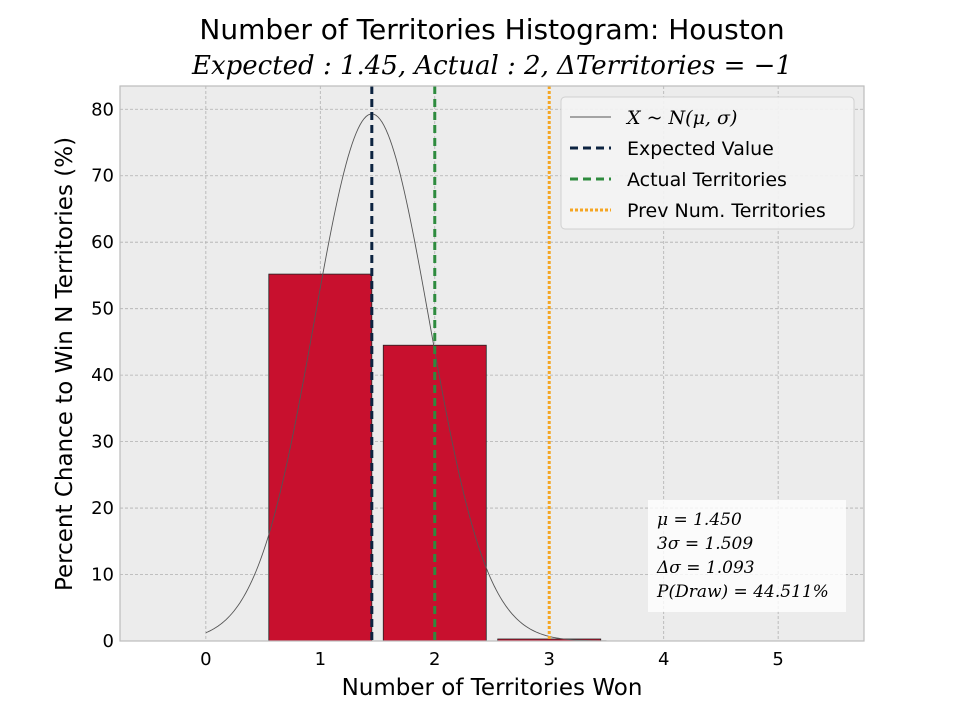 This screenshot has width=960, height=720. What do you see at coordinates (102, 109) in the screenshot?
I see `y-tick-label: 80` at bounding box center [102, 109].